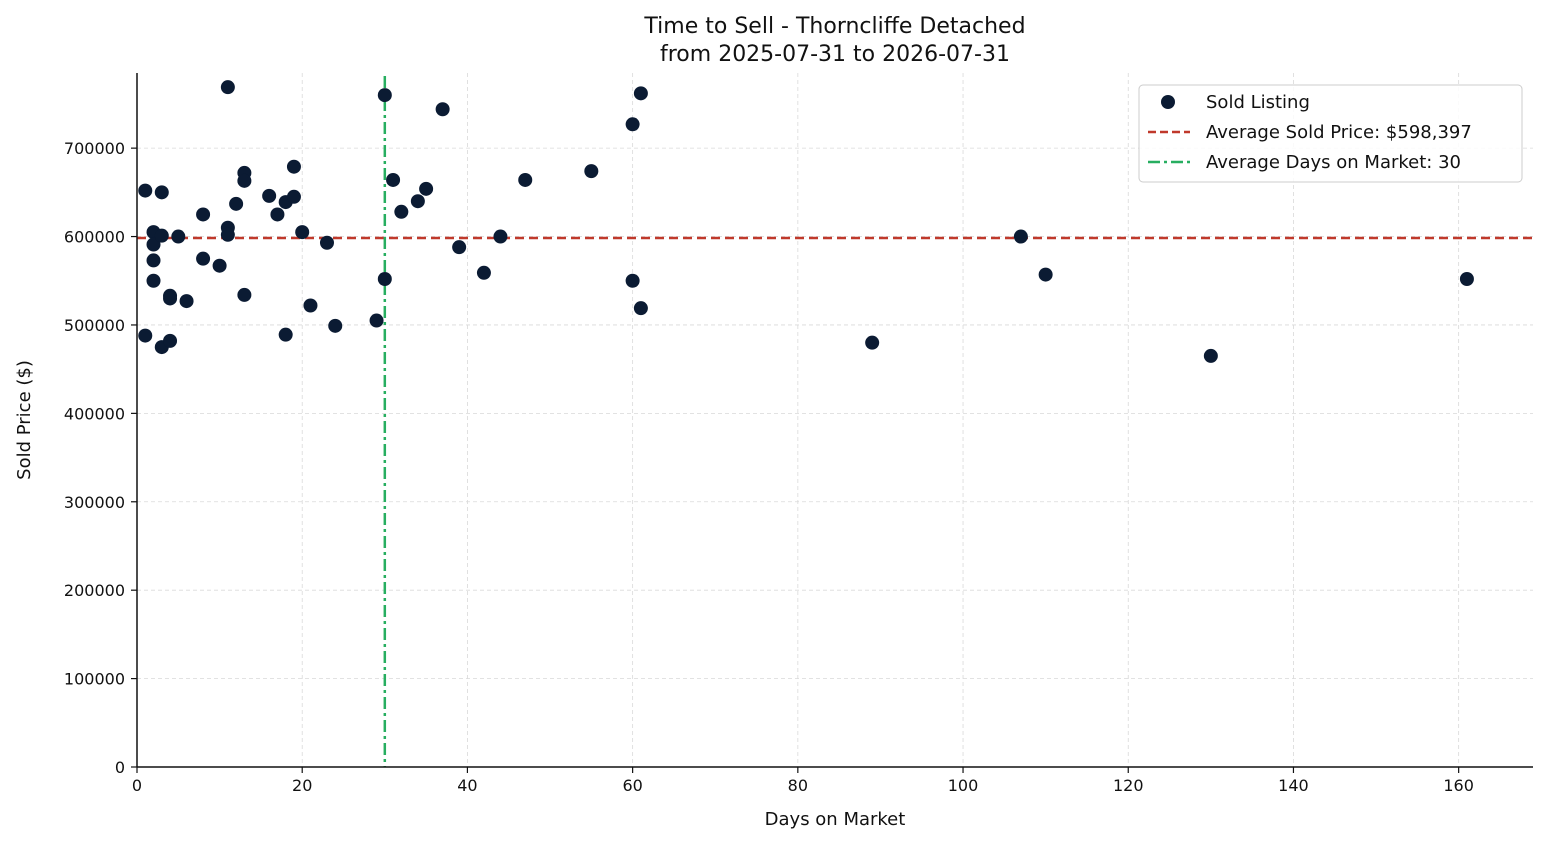  I want to click on x-tick-label: 60, so click(632, 785).